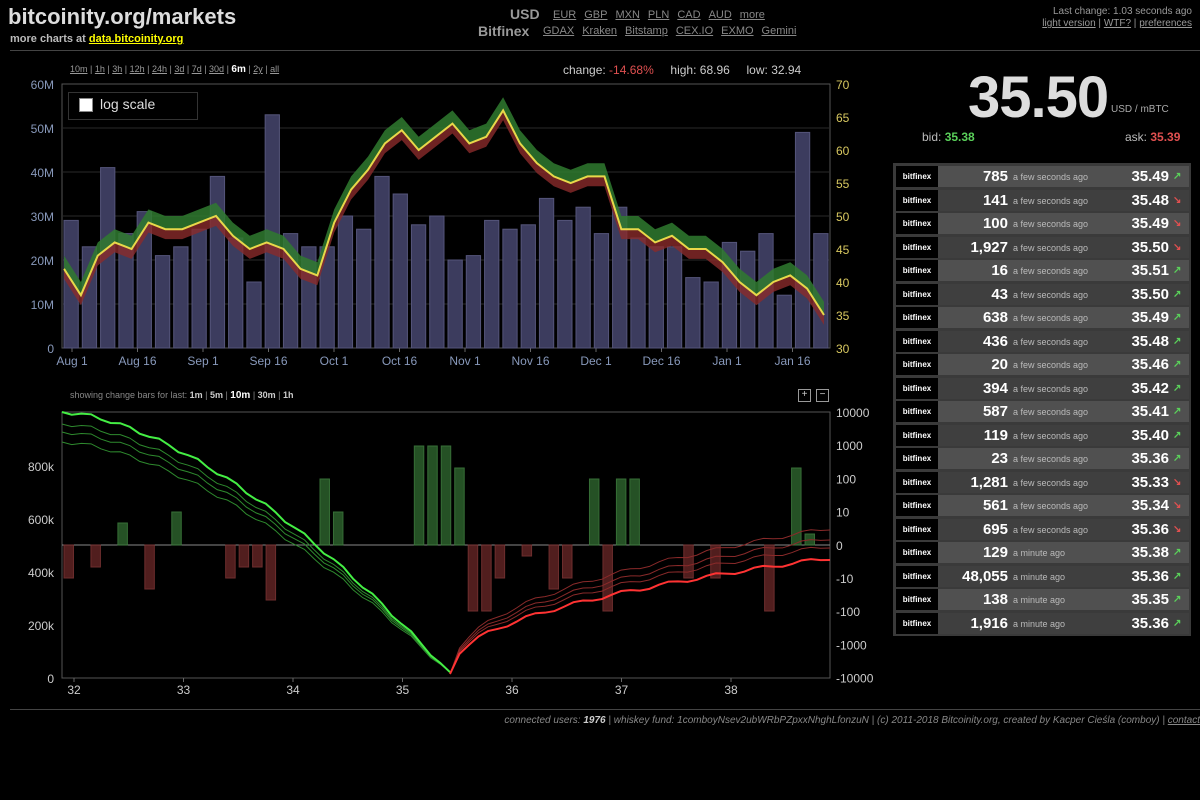 This screenshot has height=800, width=1200. I want to click on last-change-status: Last change: 1.03 seconds ago, so click(1122, 11).